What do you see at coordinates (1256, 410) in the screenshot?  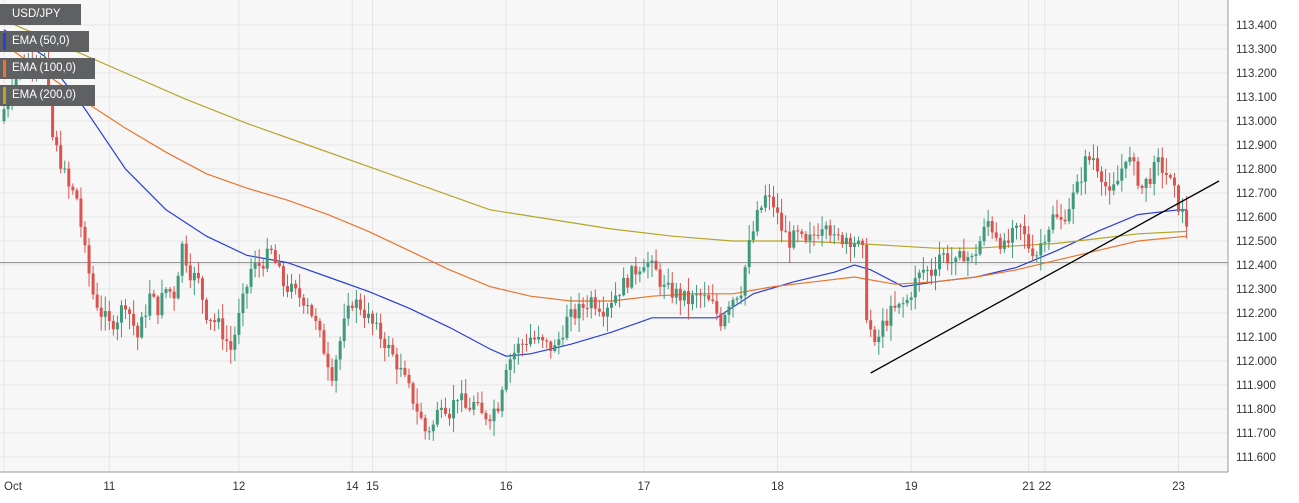 I see `y-tick-label: 111.800` at bounding box center [1256, 410].